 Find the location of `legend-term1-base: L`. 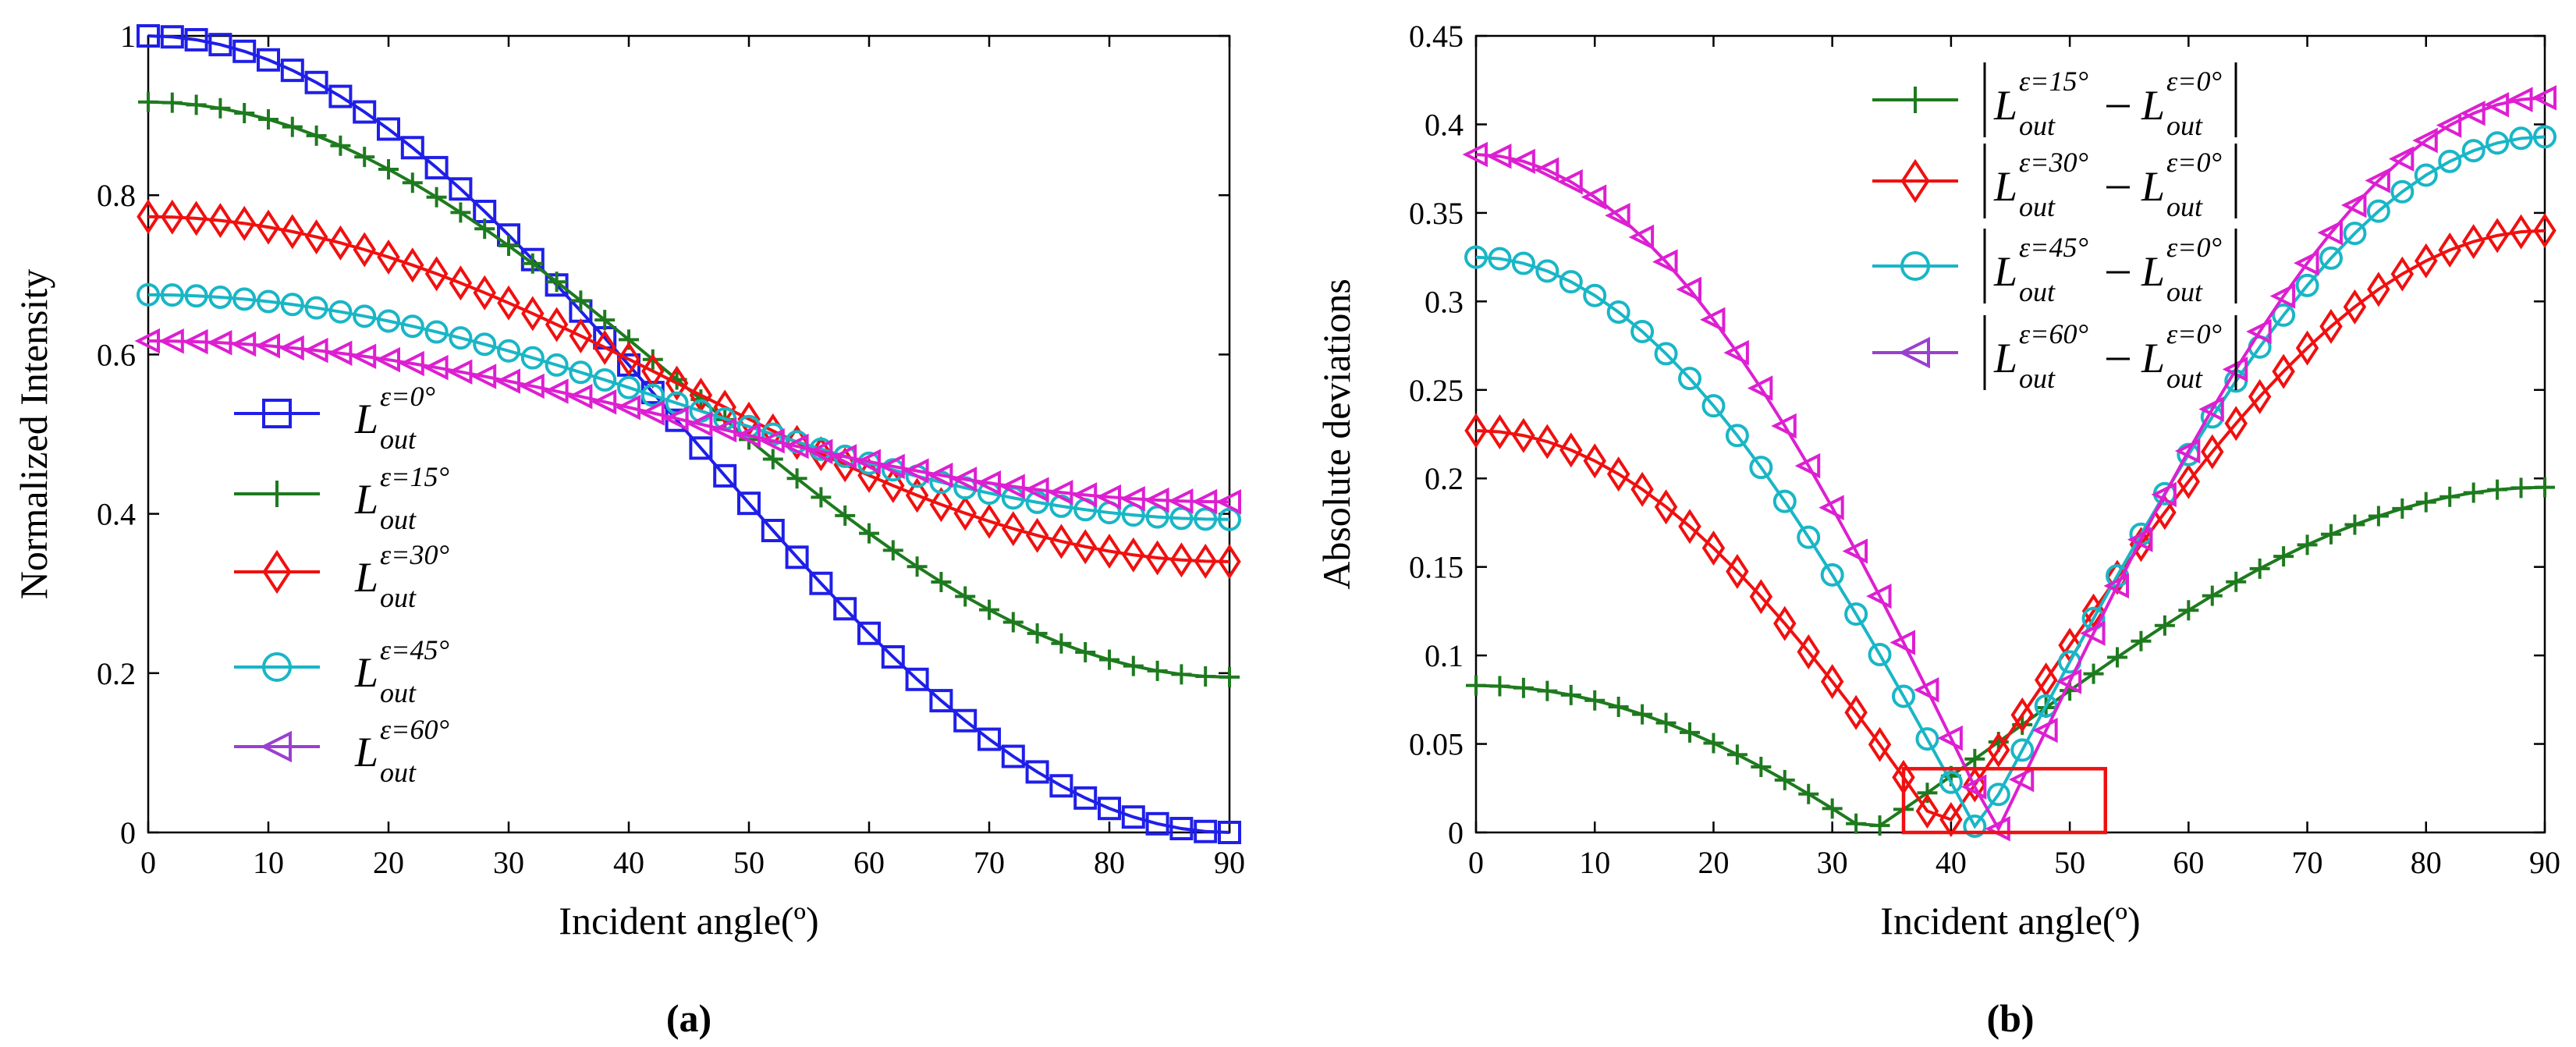

legend-term1-base: L is located at coordinates (2005, 186).